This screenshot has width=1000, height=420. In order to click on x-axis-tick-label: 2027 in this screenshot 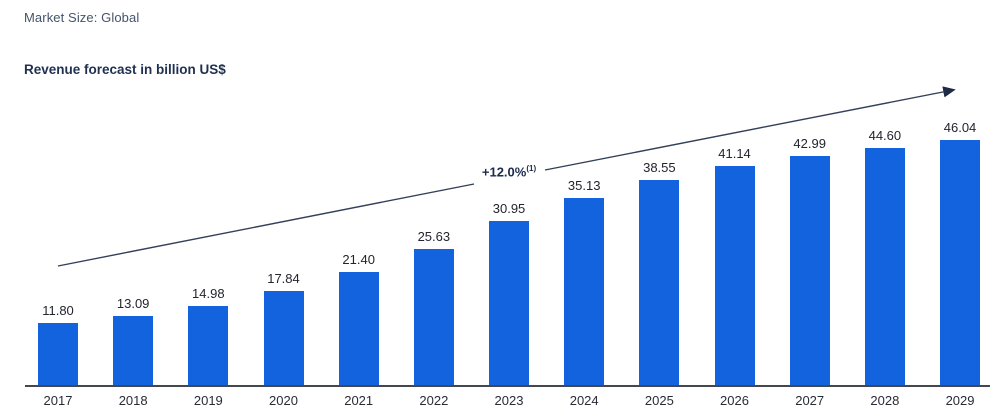, I will do `click(810, 400)`.